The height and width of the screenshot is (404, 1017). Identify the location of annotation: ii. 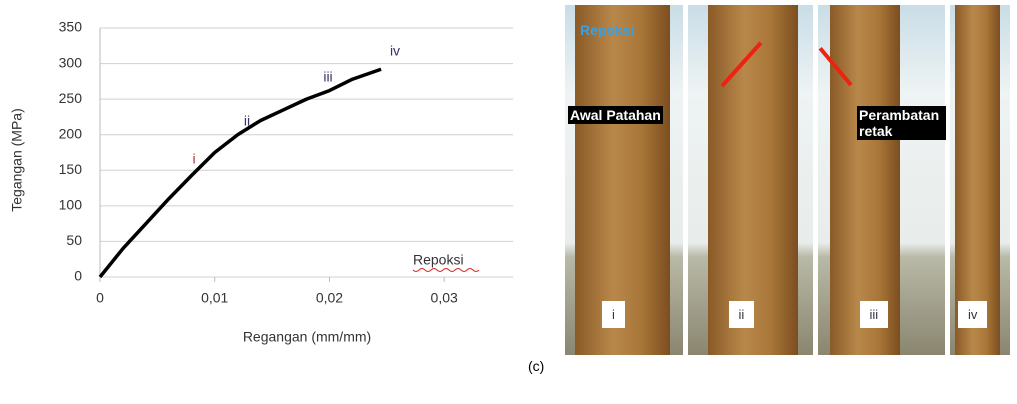
(247, 121).